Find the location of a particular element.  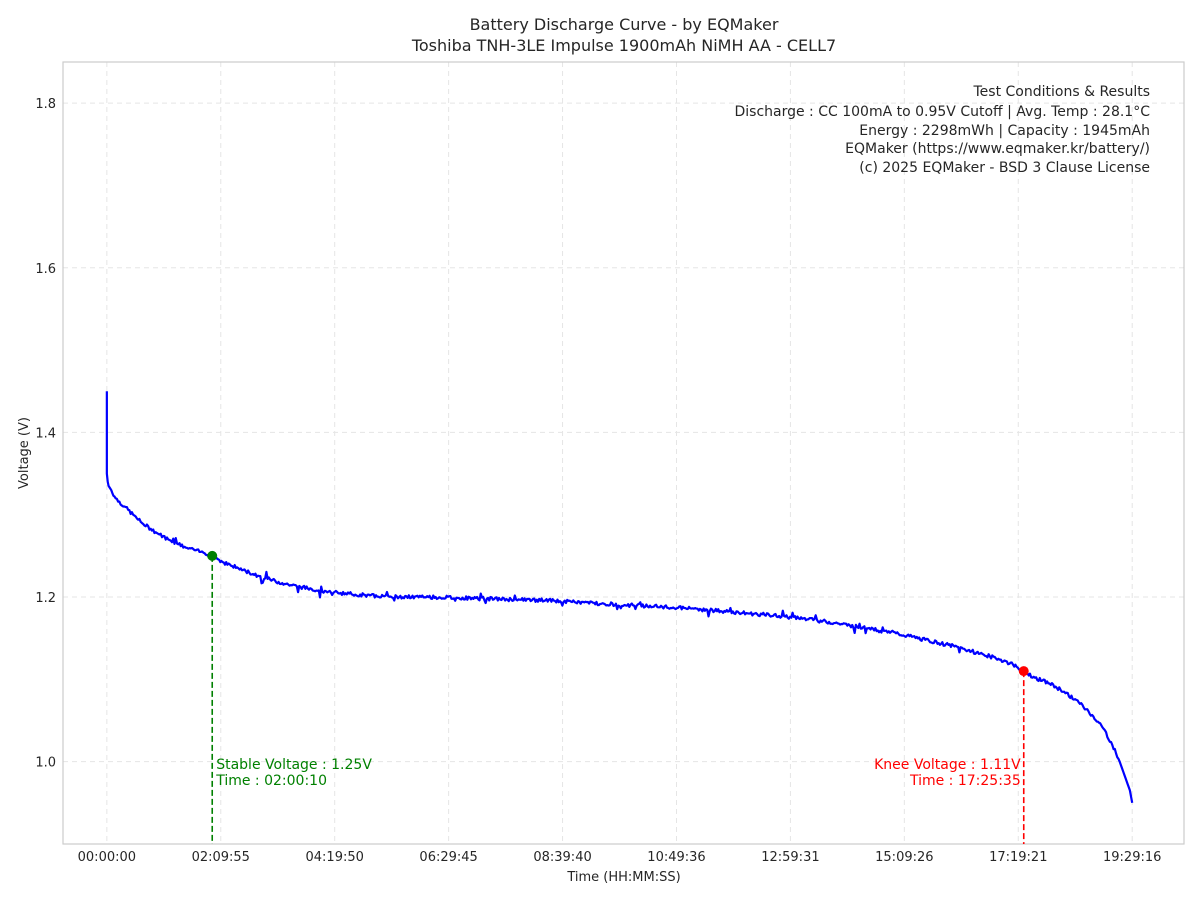

knee-point is located at coordinates (1023, 671).